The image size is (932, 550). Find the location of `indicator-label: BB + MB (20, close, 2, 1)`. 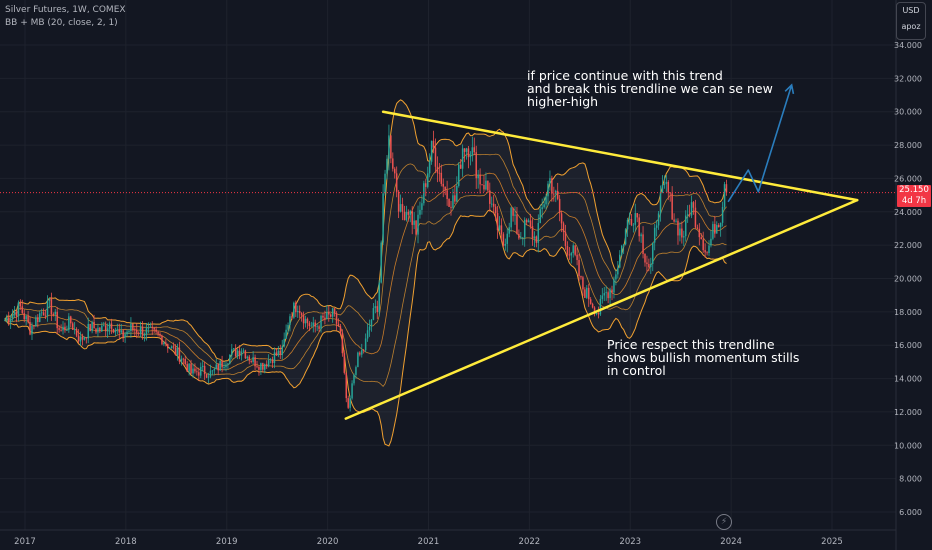

indicator-label: BB + MB (20, close, 2, 1) is located at coordinates (61, 23).